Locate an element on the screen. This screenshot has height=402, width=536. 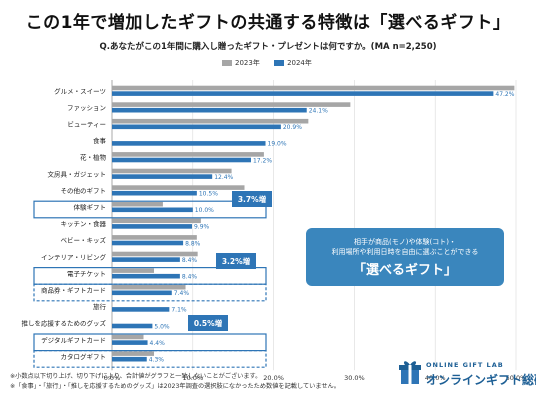
legend-label-2023: 2023年 is located at coordinates (247, 63).